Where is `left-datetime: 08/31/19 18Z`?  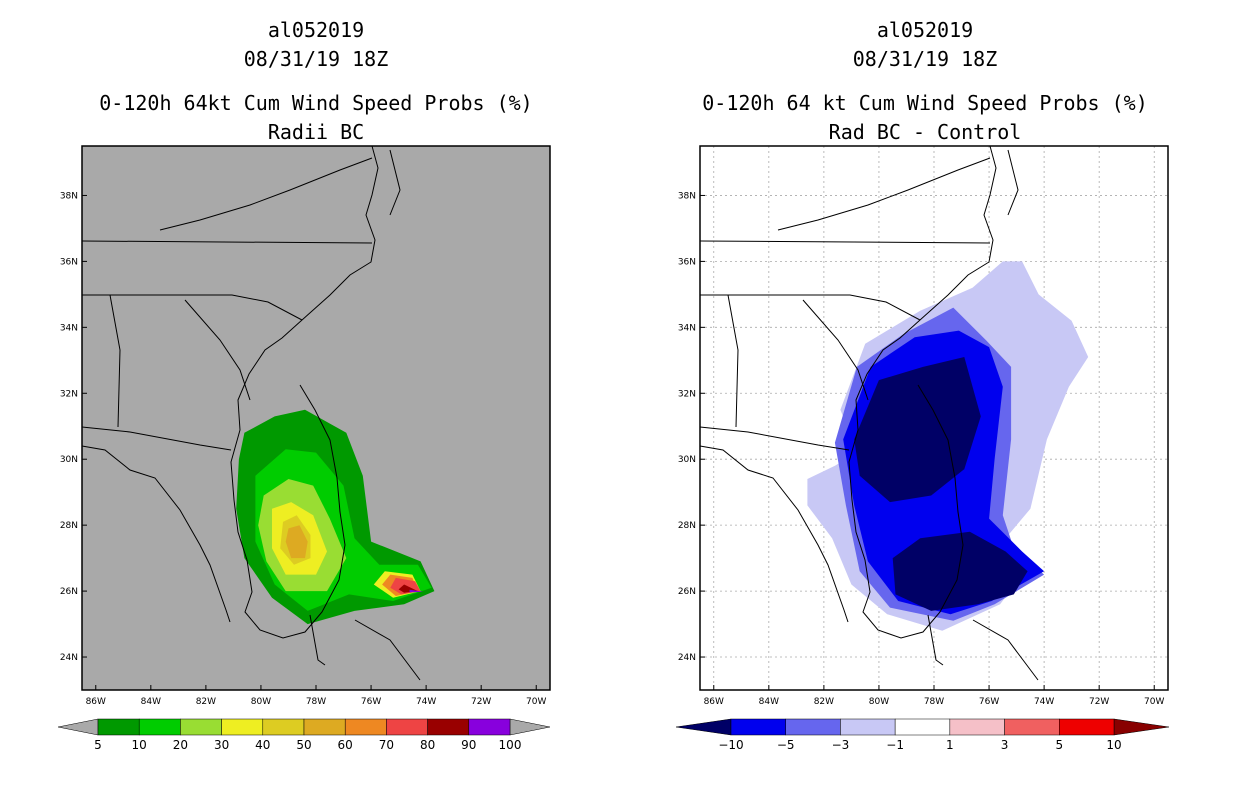 left-datetime: 08/31/19 18Z is located at coordinates (316, 59).